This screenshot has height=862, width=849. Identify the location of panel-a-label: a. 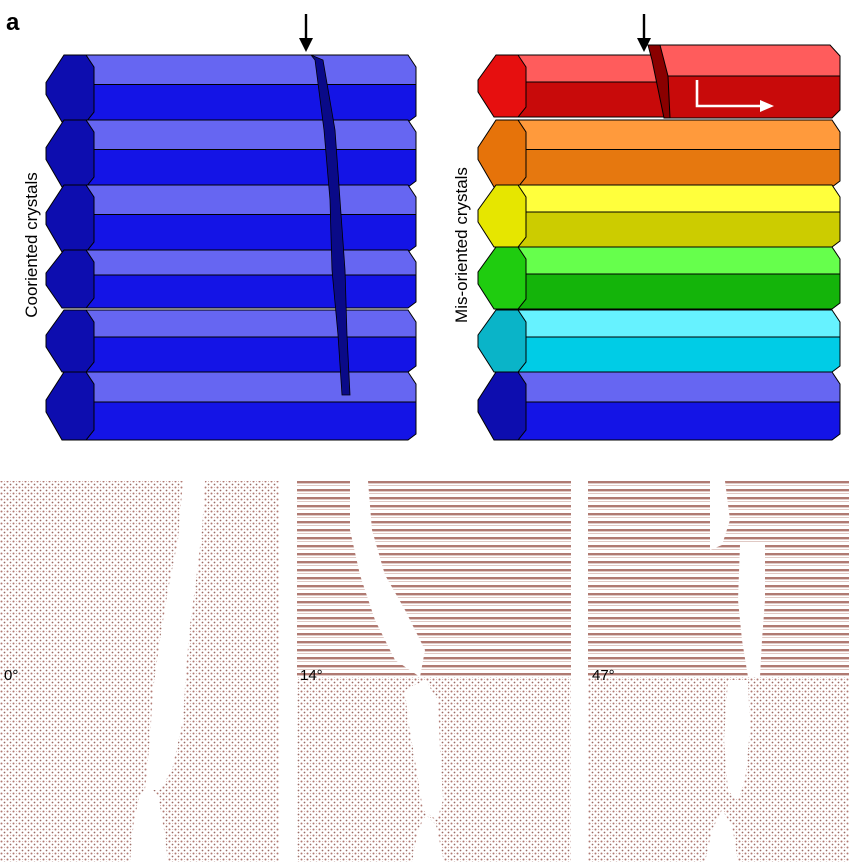
(13, 22).